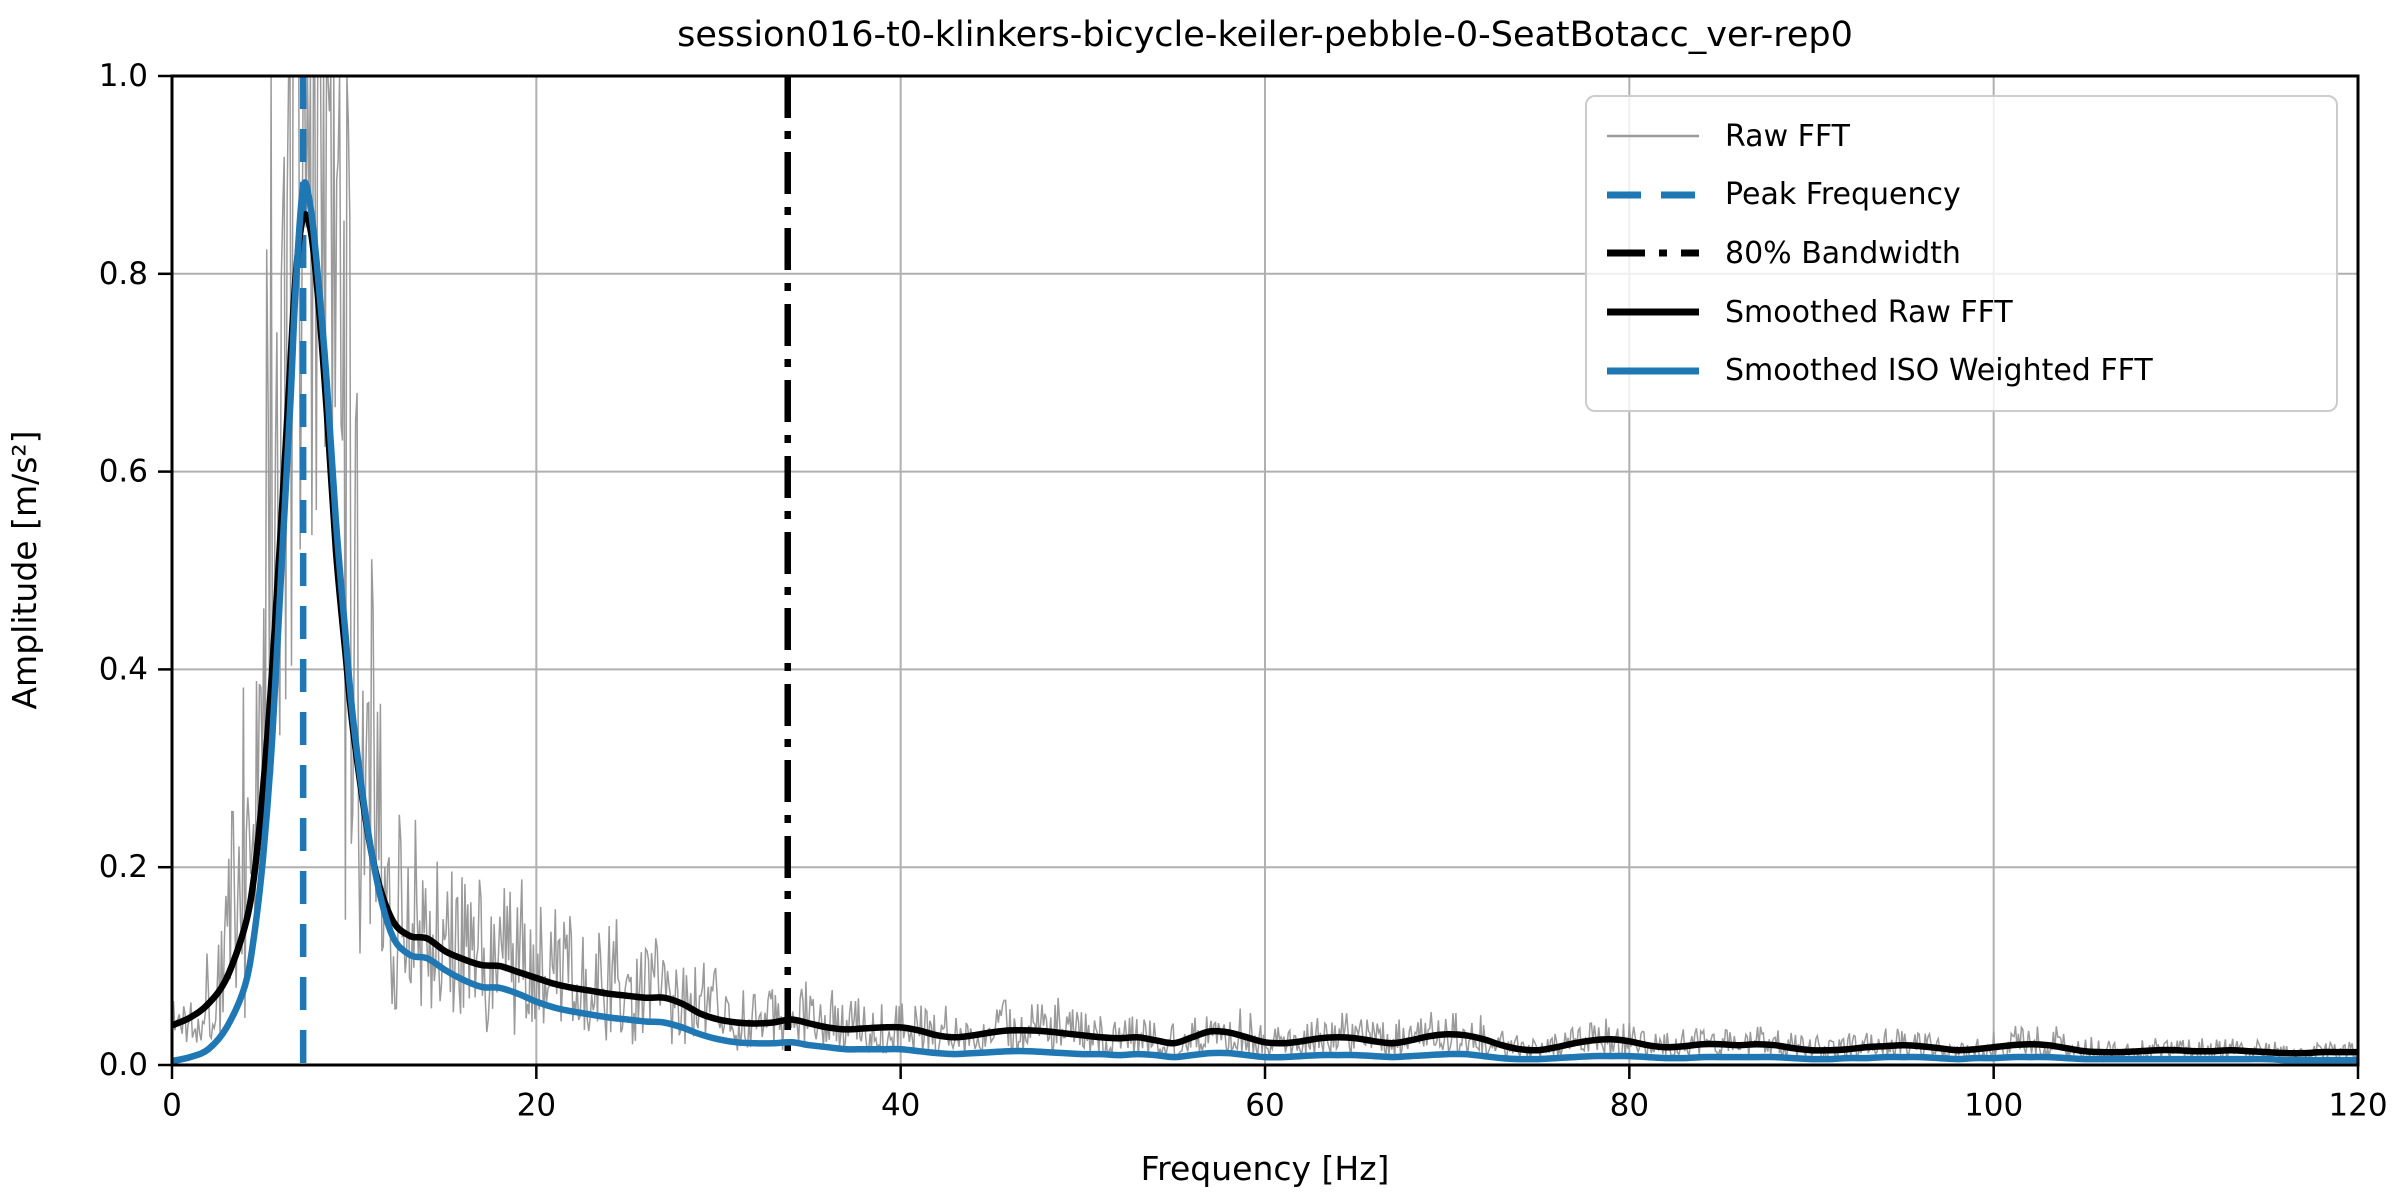 This screenshot has height=1200, width=2400. I want to click on x-tick-label: 20, so click(536, 1105).